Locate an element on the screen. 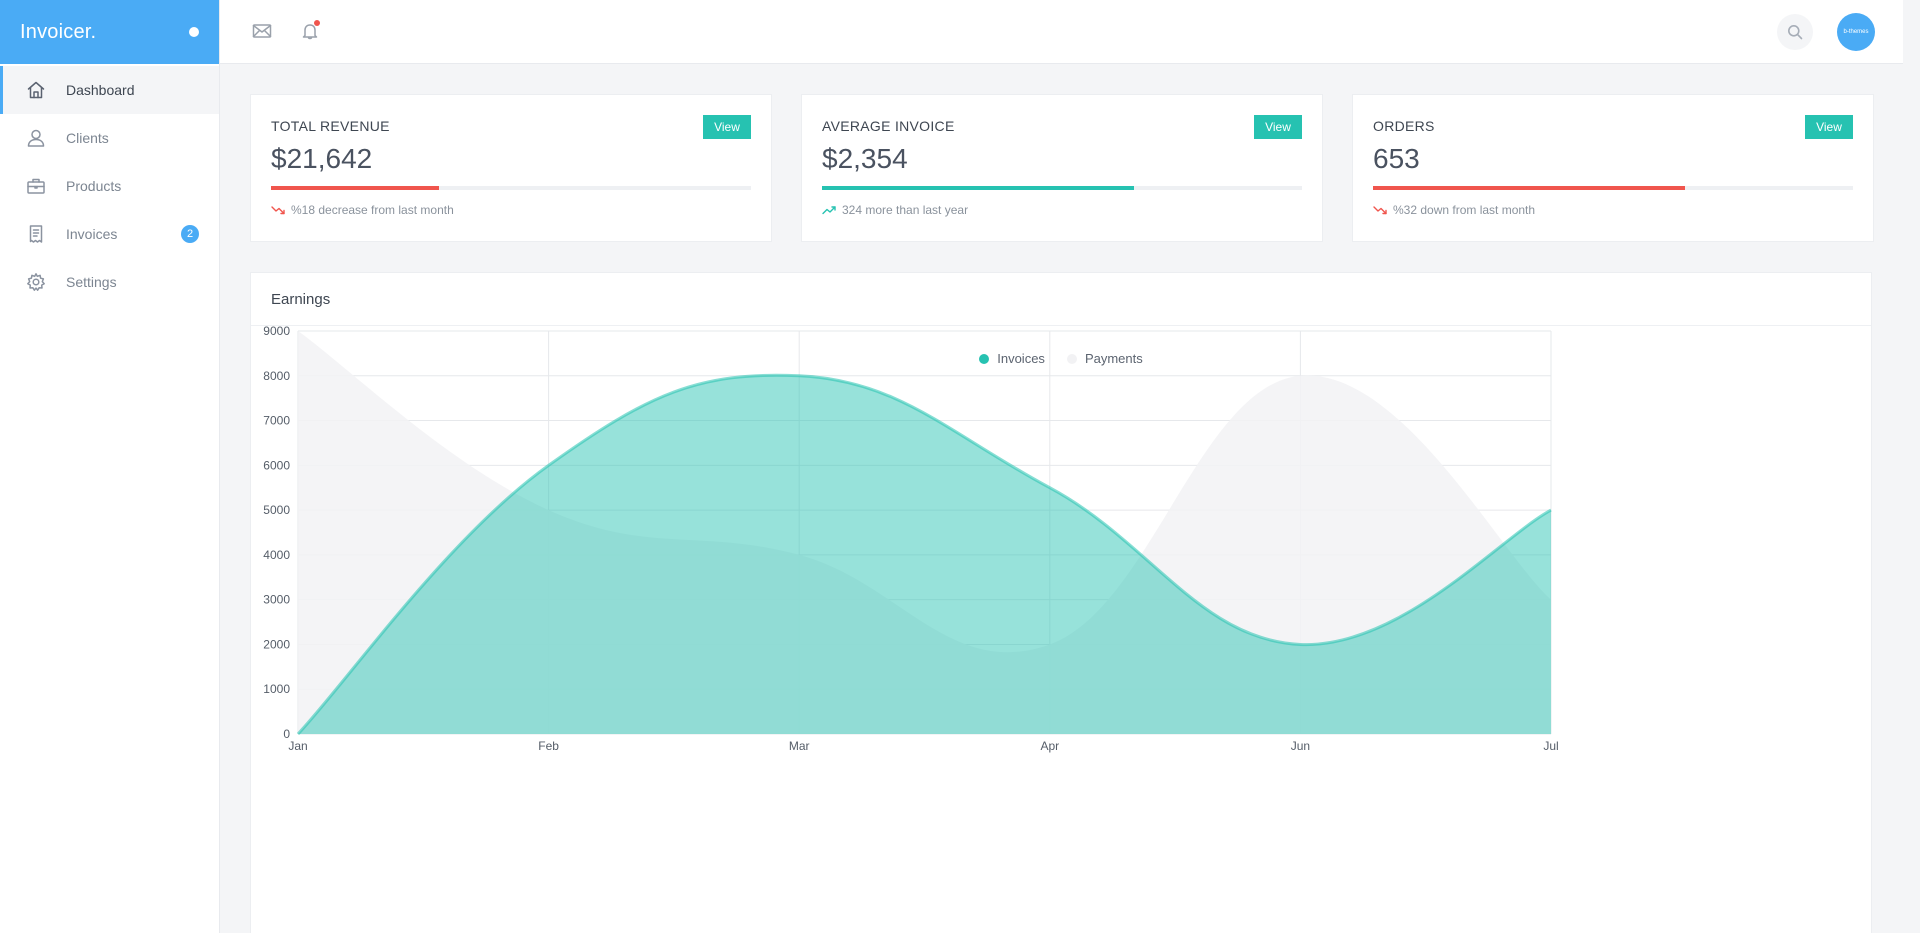 This screenshot has width=1920, height=933. legend-item-invoices: Invoices is located at coordinates (1012, 358).